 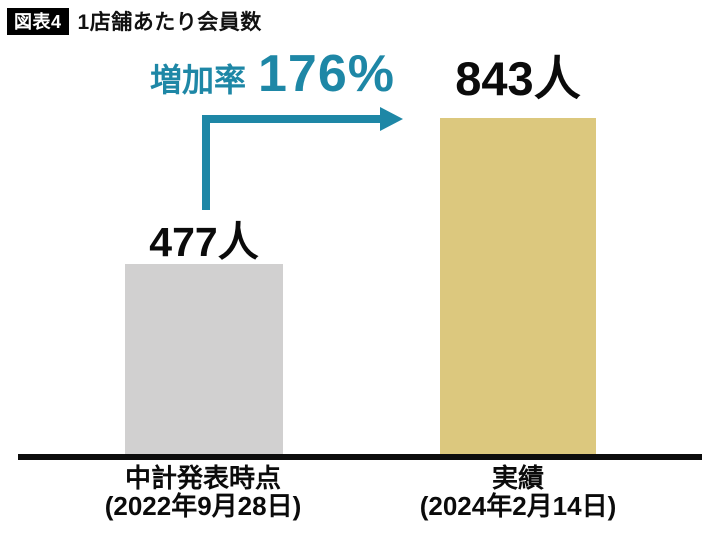 I want to click on category-label-after: 実績 (2024年2月14日), so click(x=518, y=492).